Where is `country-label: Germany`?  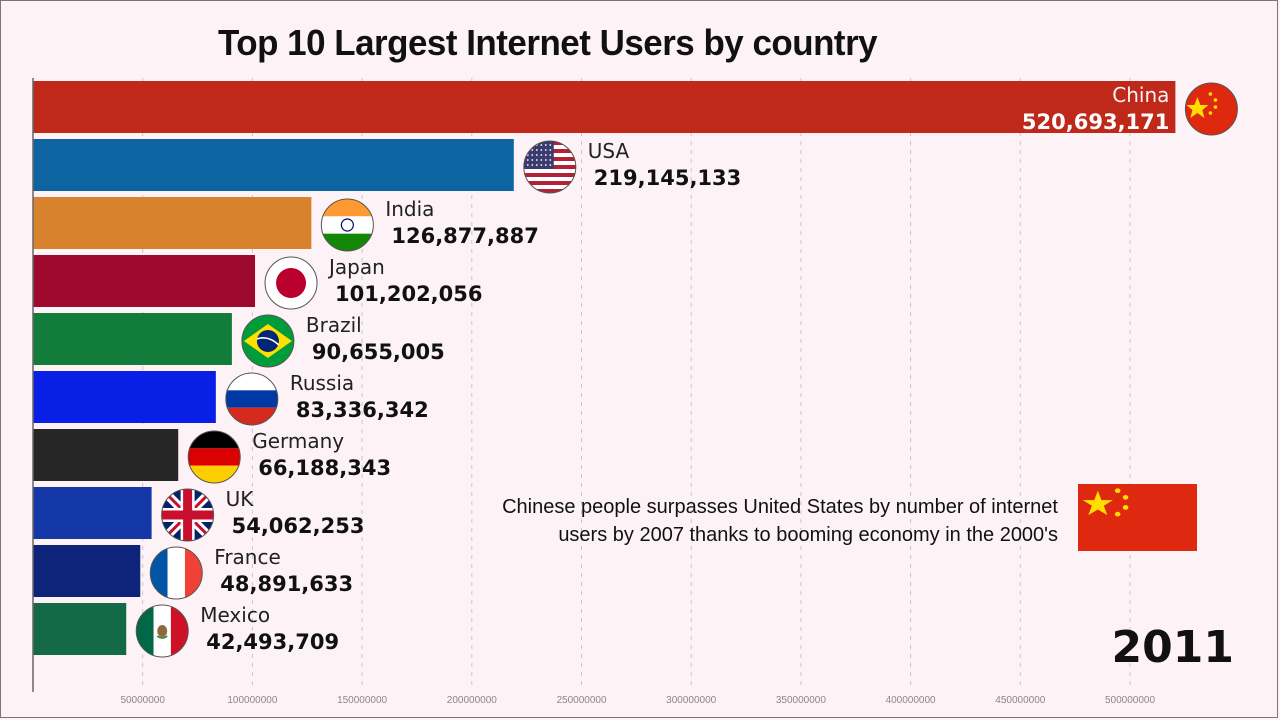
country-label: Germany is located at coordinates (298, 441).